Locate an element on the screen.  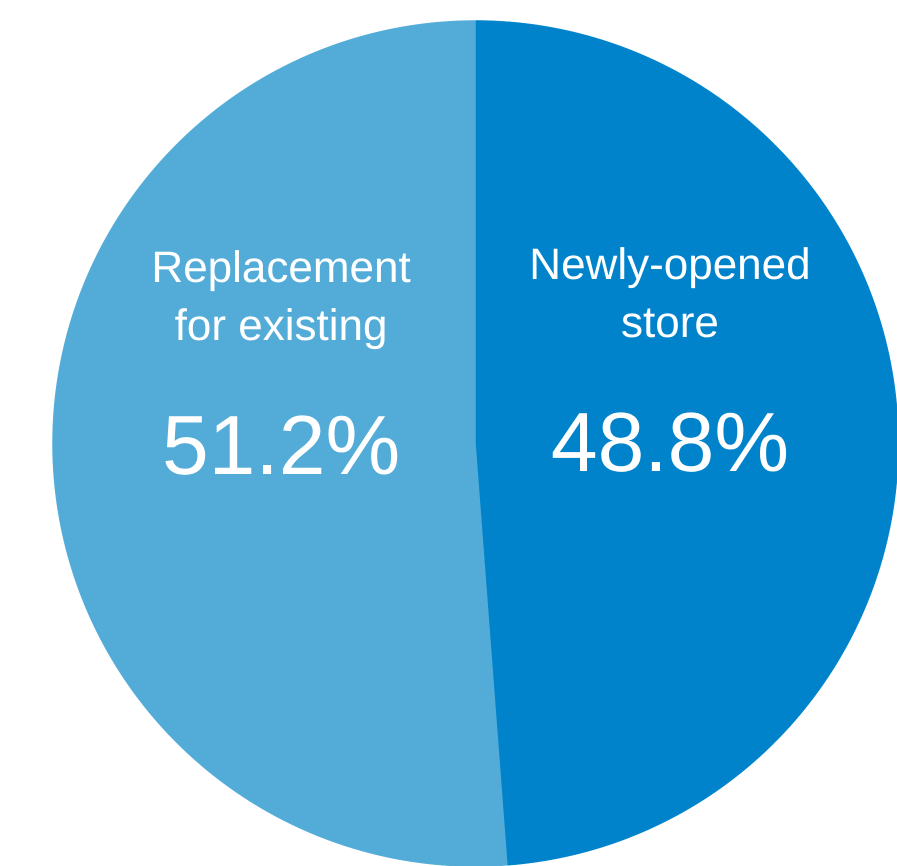
slice-label: Replacement for existing is located at coordinates (281, 296).